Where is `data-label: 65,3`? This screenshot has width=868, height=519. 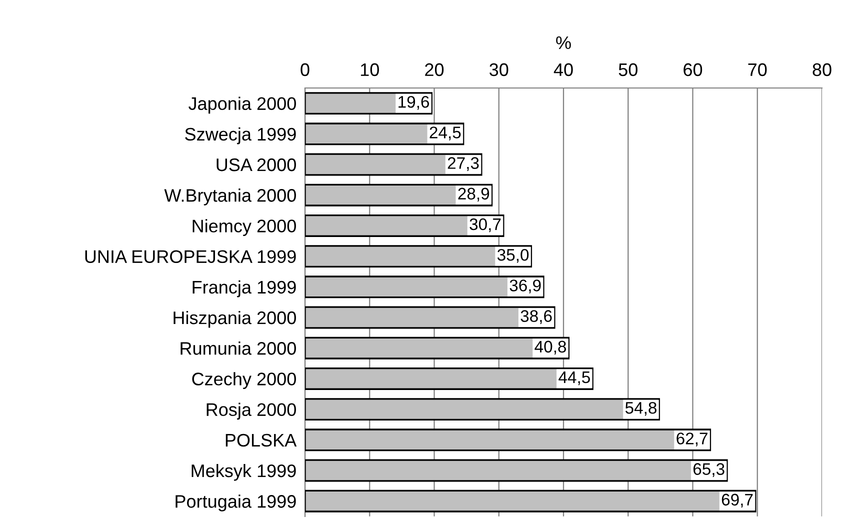
data-label: 65,3 is located at coordinates (708, 470).